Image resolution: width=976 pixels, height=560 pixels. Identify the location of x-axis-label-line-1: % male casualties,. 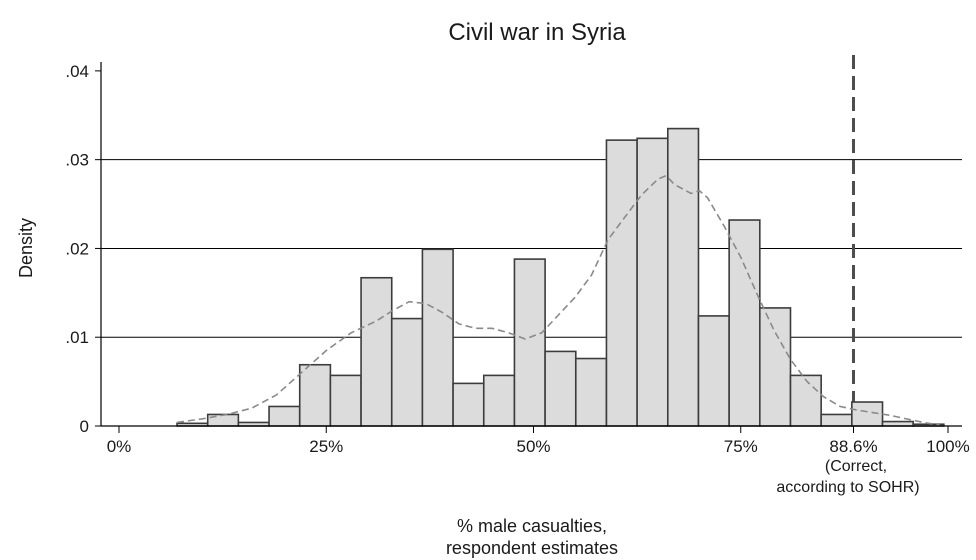
(532, 526).